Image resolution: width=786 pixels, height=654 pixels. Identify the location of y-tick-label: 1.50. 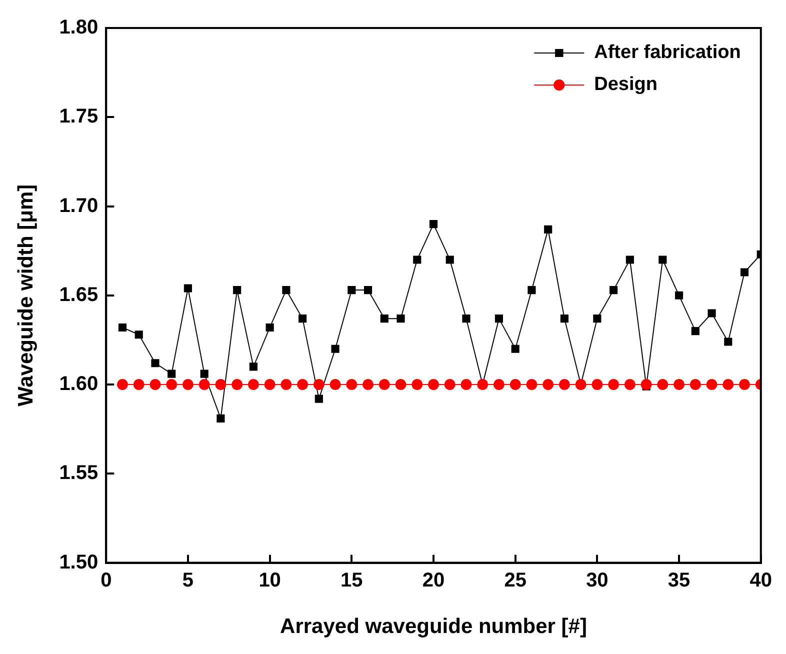
(78, 562).